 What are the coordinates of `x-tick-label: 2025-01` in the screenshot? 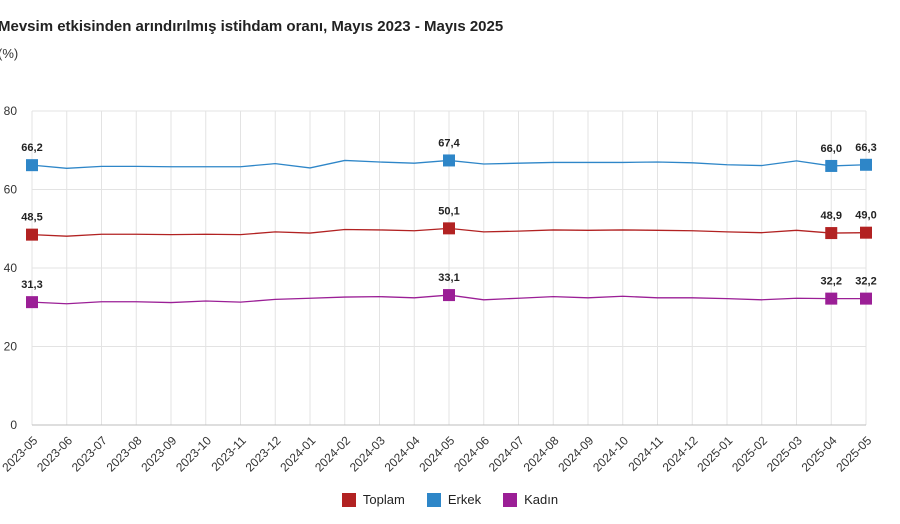 It's located at (714, 453).